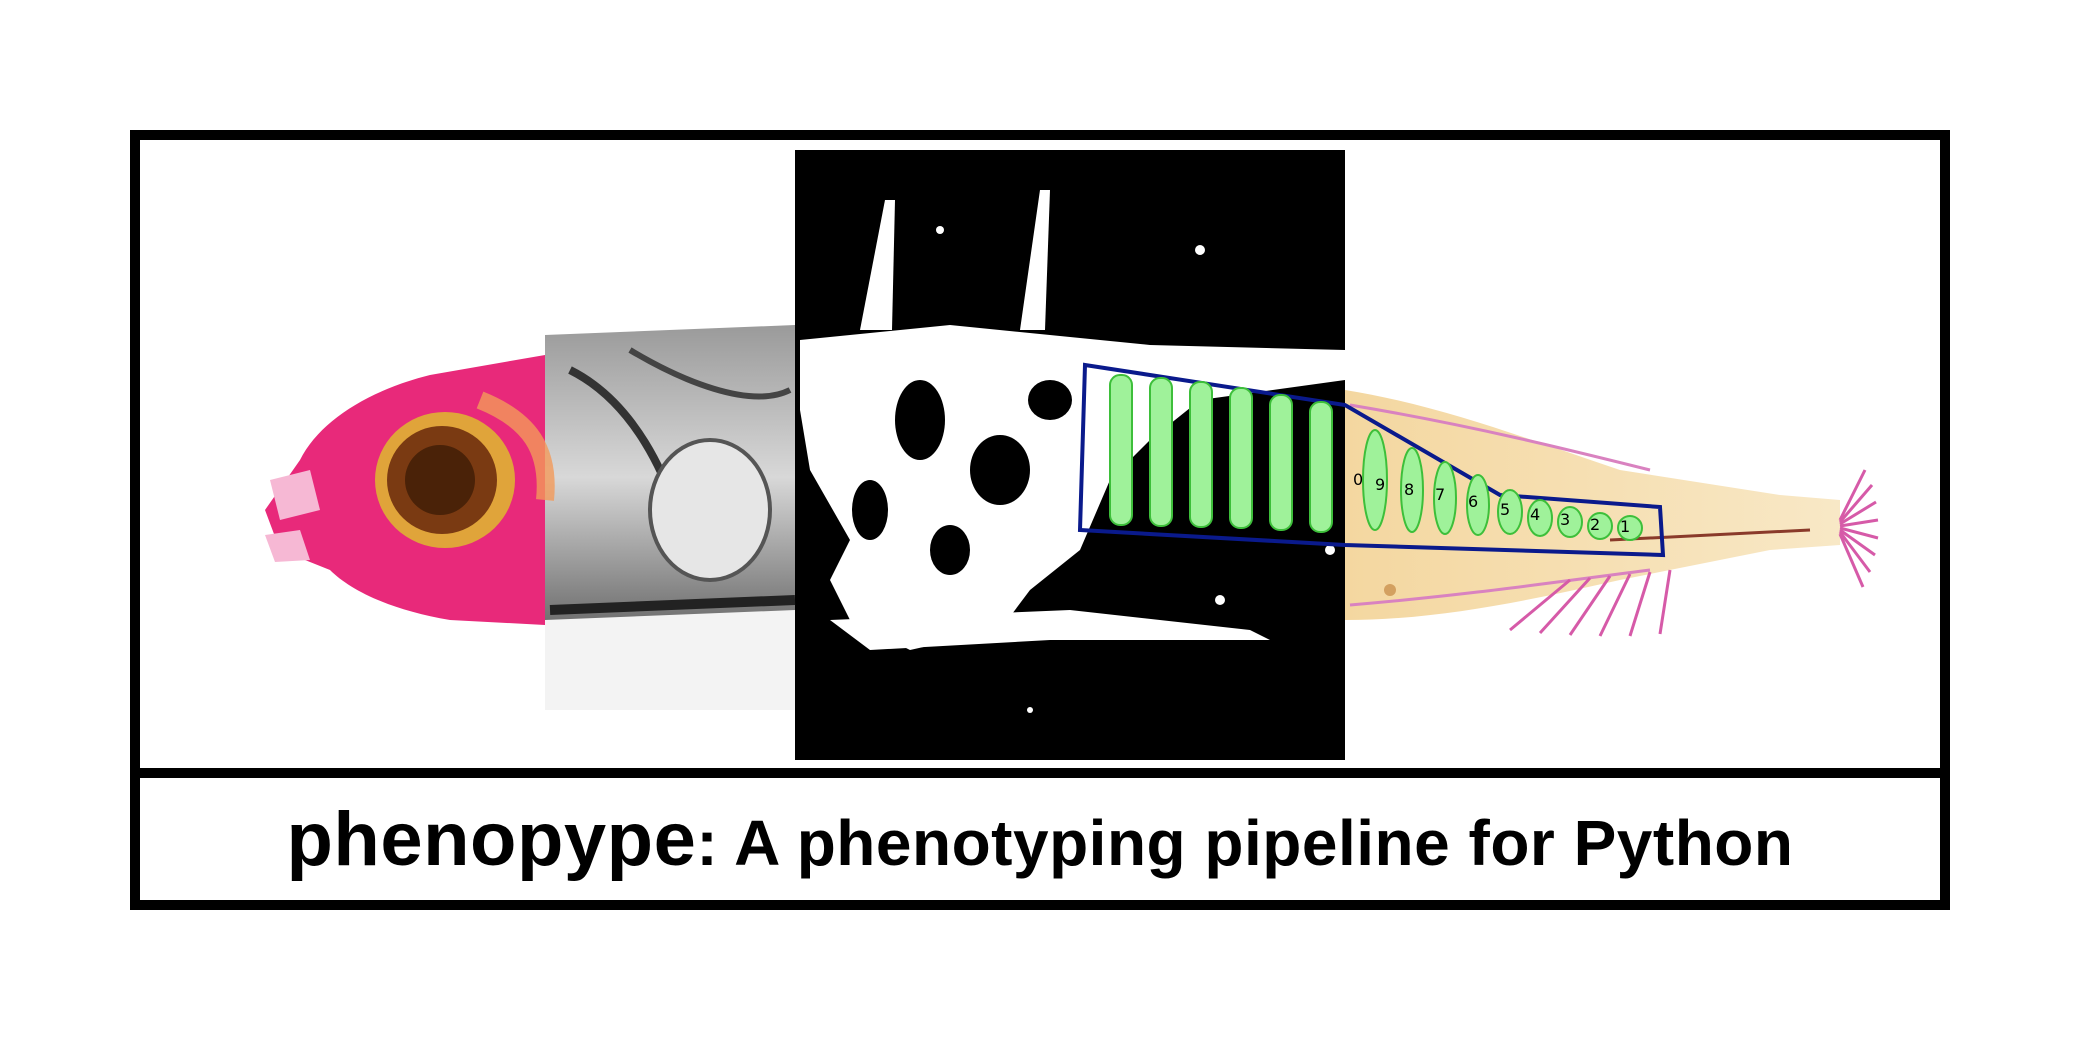 The width and height of the screenshot is (2079, 1041). What do you see at coordinates (1409, 489) in the screenshot?
I see `vertebra-label: 8` at bounding box center [1409, 489].